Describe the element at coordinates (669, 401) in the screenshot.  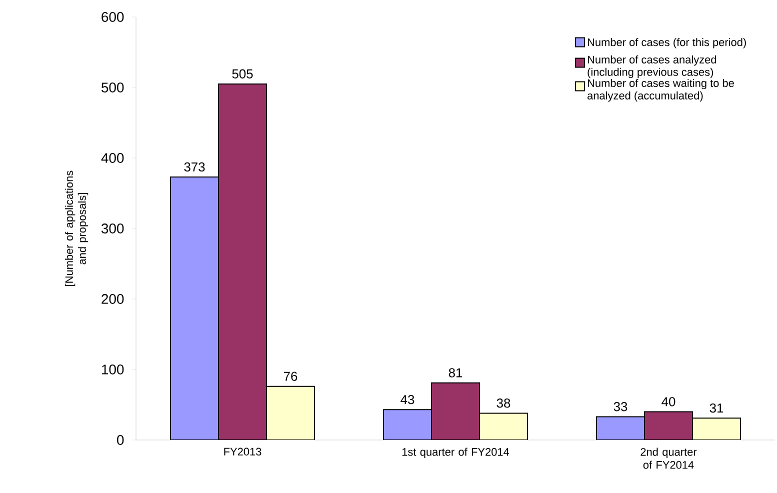
I see `data-label: 40` at that location.